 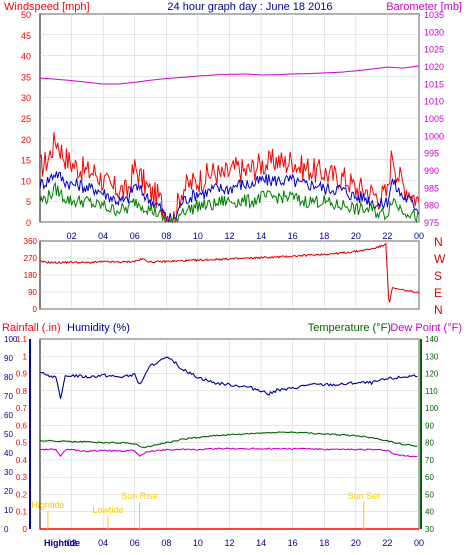 What do you see at coordinates (429, 443) in the screenshot?
I see `temperature-tick-label: 80` at bounding box center [429, 443].